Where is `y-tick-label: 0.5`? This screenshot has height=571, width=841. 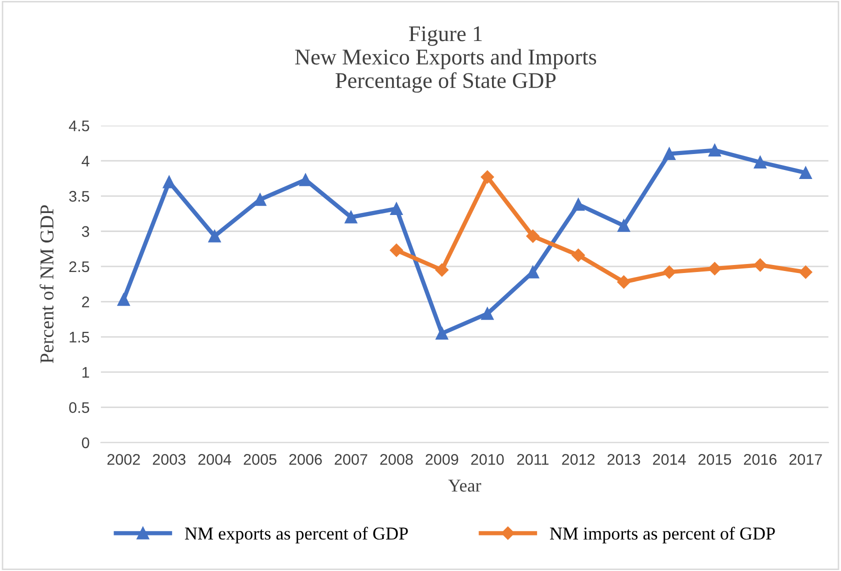 y-tick-label: 0.5 is located at coordinates (79, 407).